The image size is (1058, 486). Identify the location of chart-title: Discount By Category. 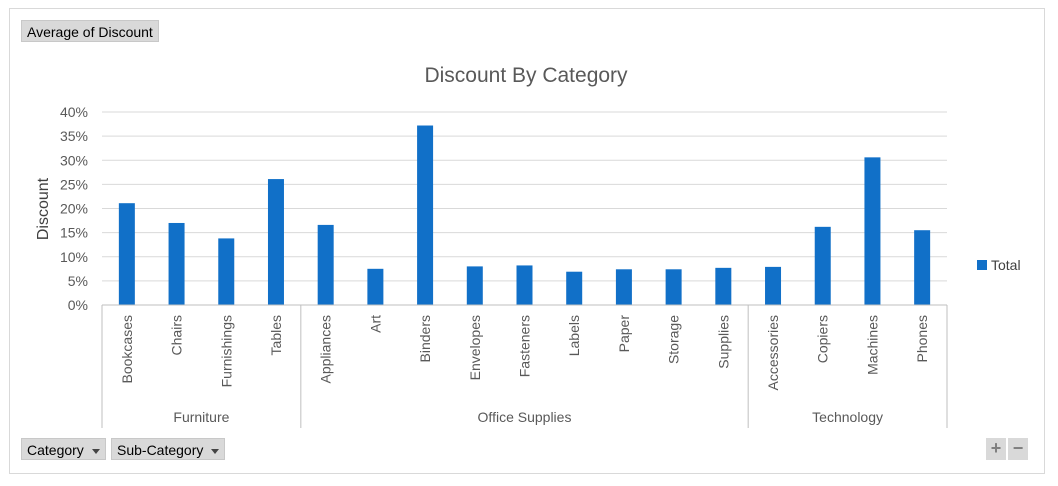
(526, 75).